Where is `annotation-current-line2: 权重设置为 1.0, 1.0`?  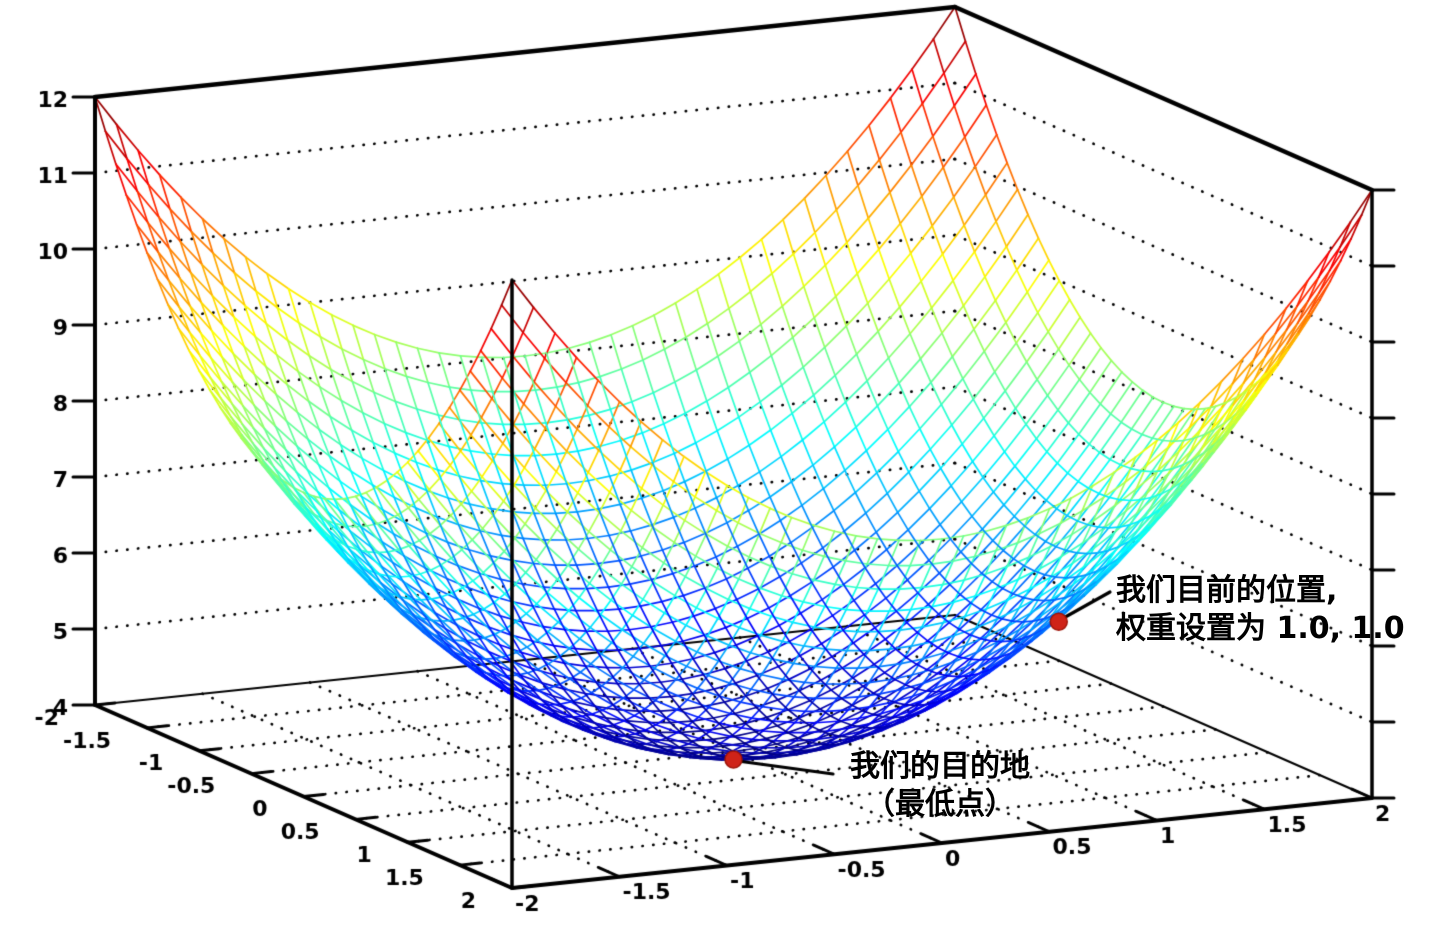 annotation-current-line2: 权重设置为 1.0, 1.0 is located at coordinates (1260, 628).